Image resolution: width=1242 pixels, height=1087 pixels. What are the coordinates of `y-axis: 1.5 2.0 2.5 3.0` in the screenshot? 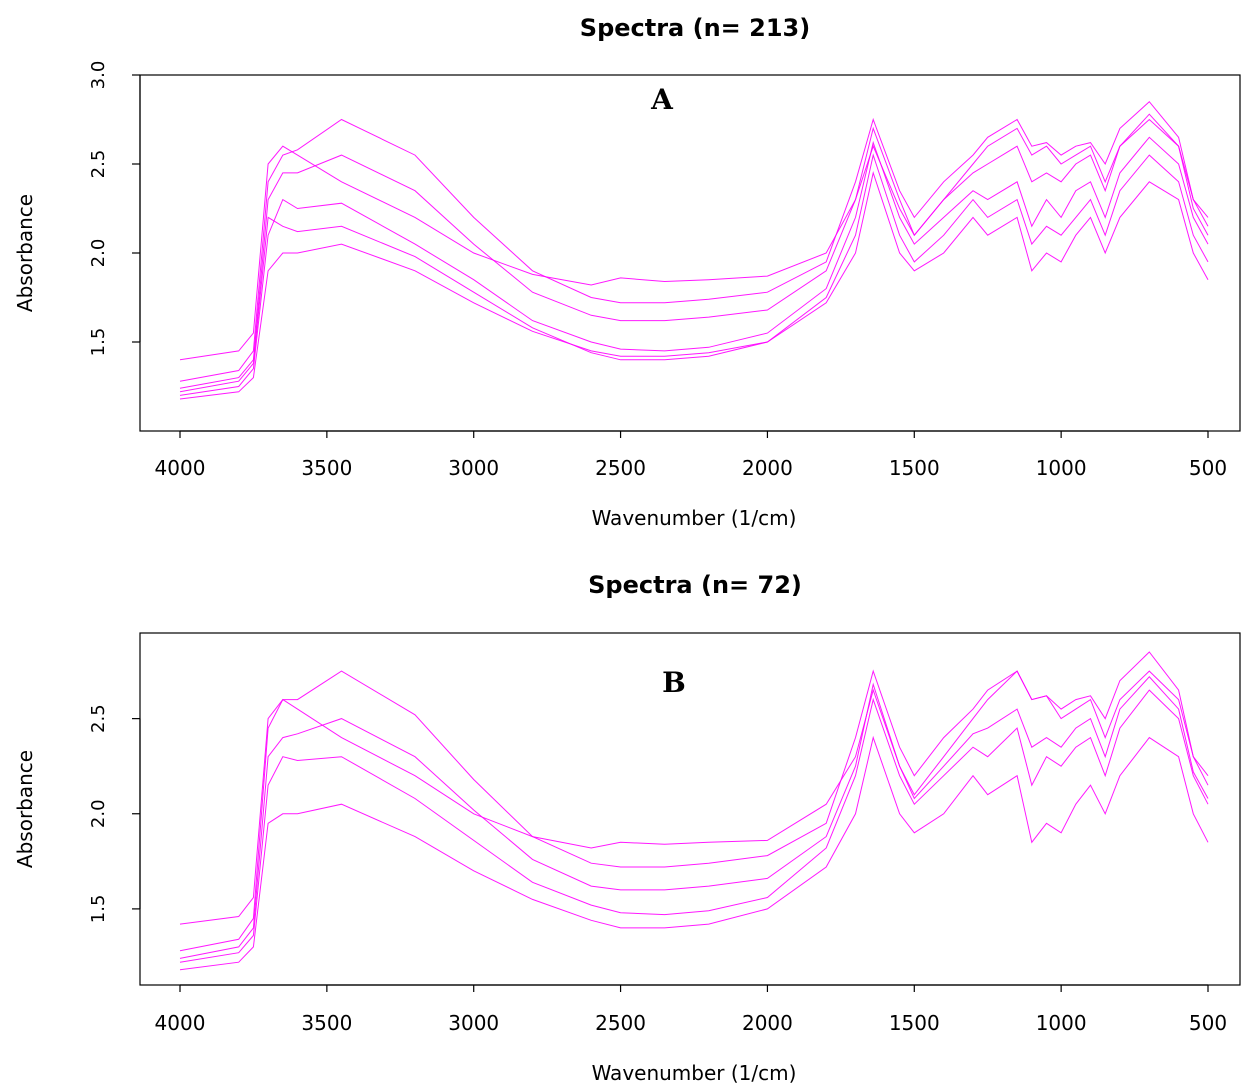 It's located at (114, 209).